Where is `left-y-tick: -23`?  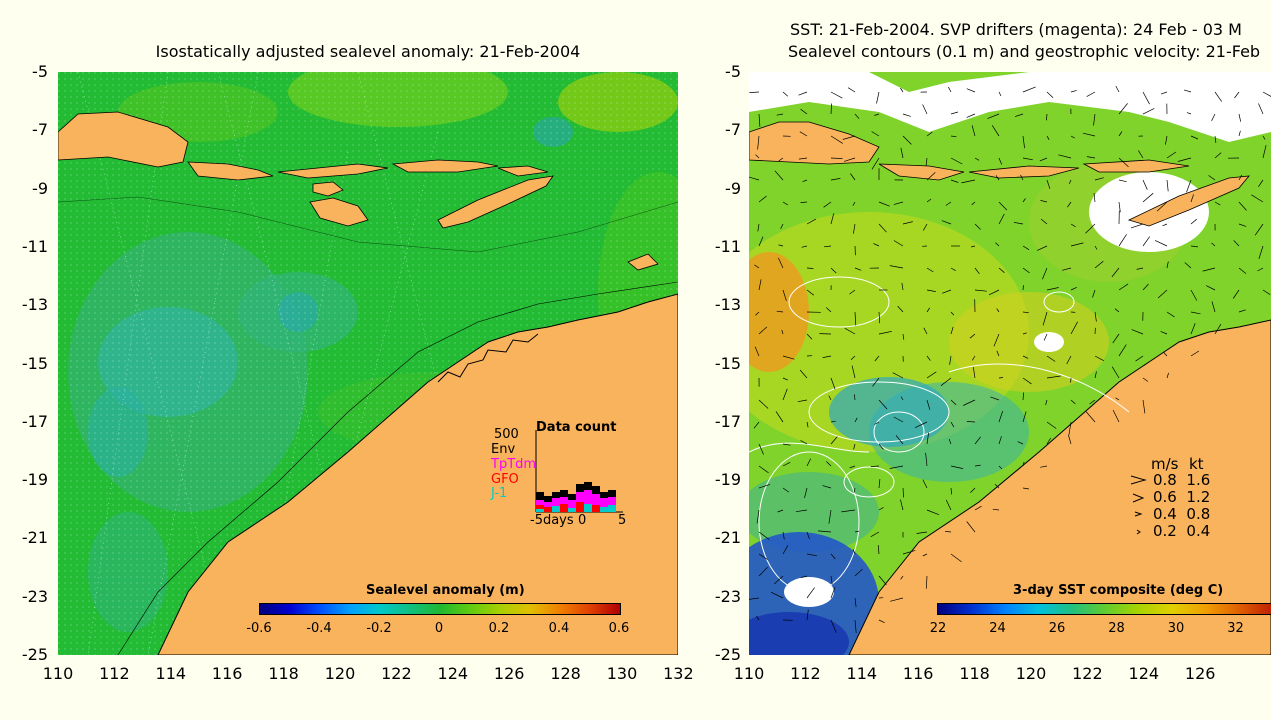
left-y-tick: -23 is located at coordinates (34, 596).